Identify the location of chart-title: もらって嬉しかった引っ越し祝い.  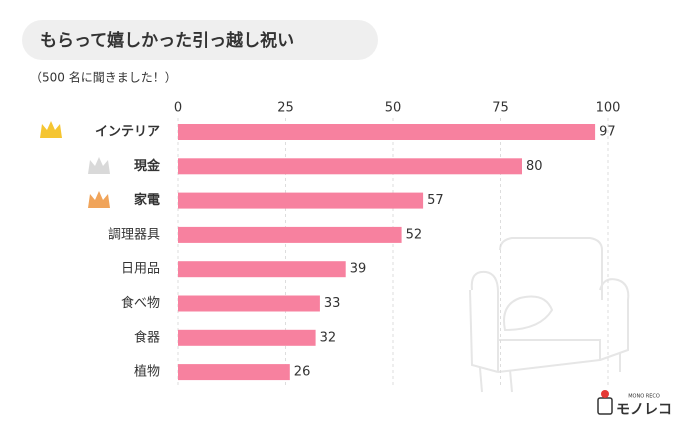
(167, 40).